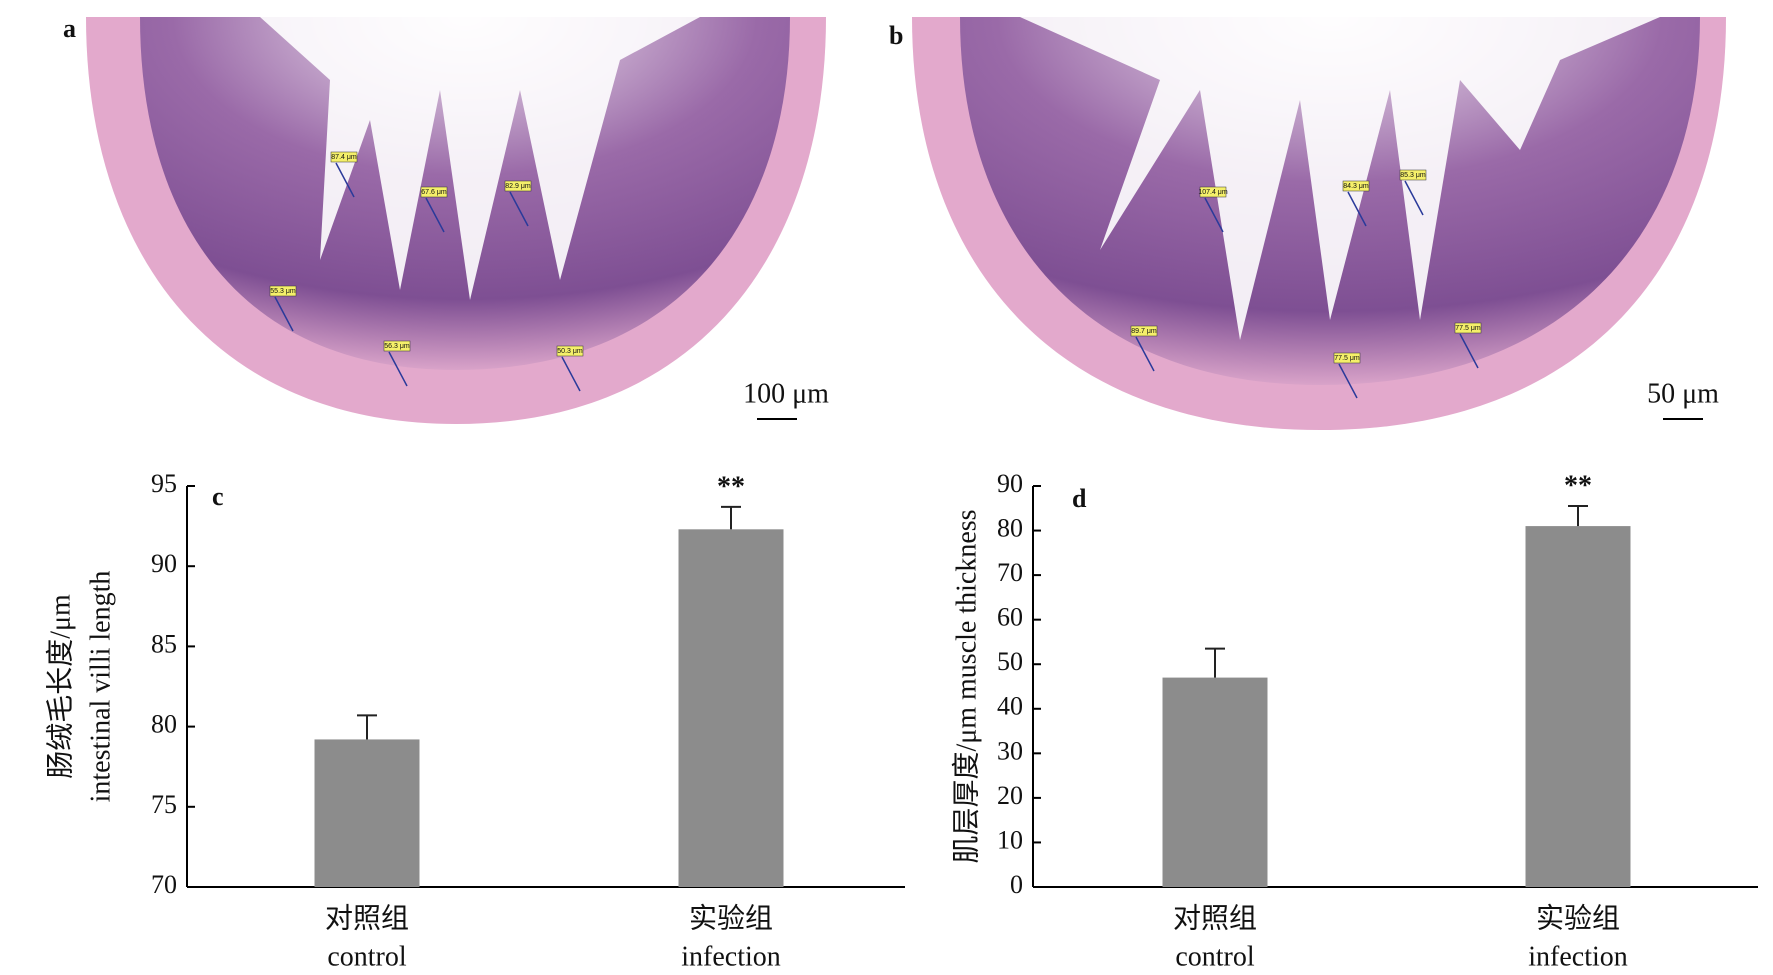  Describe the element at coordinates (164, 804) in the screenshot. I see `y-tick-label: 75` at that location.